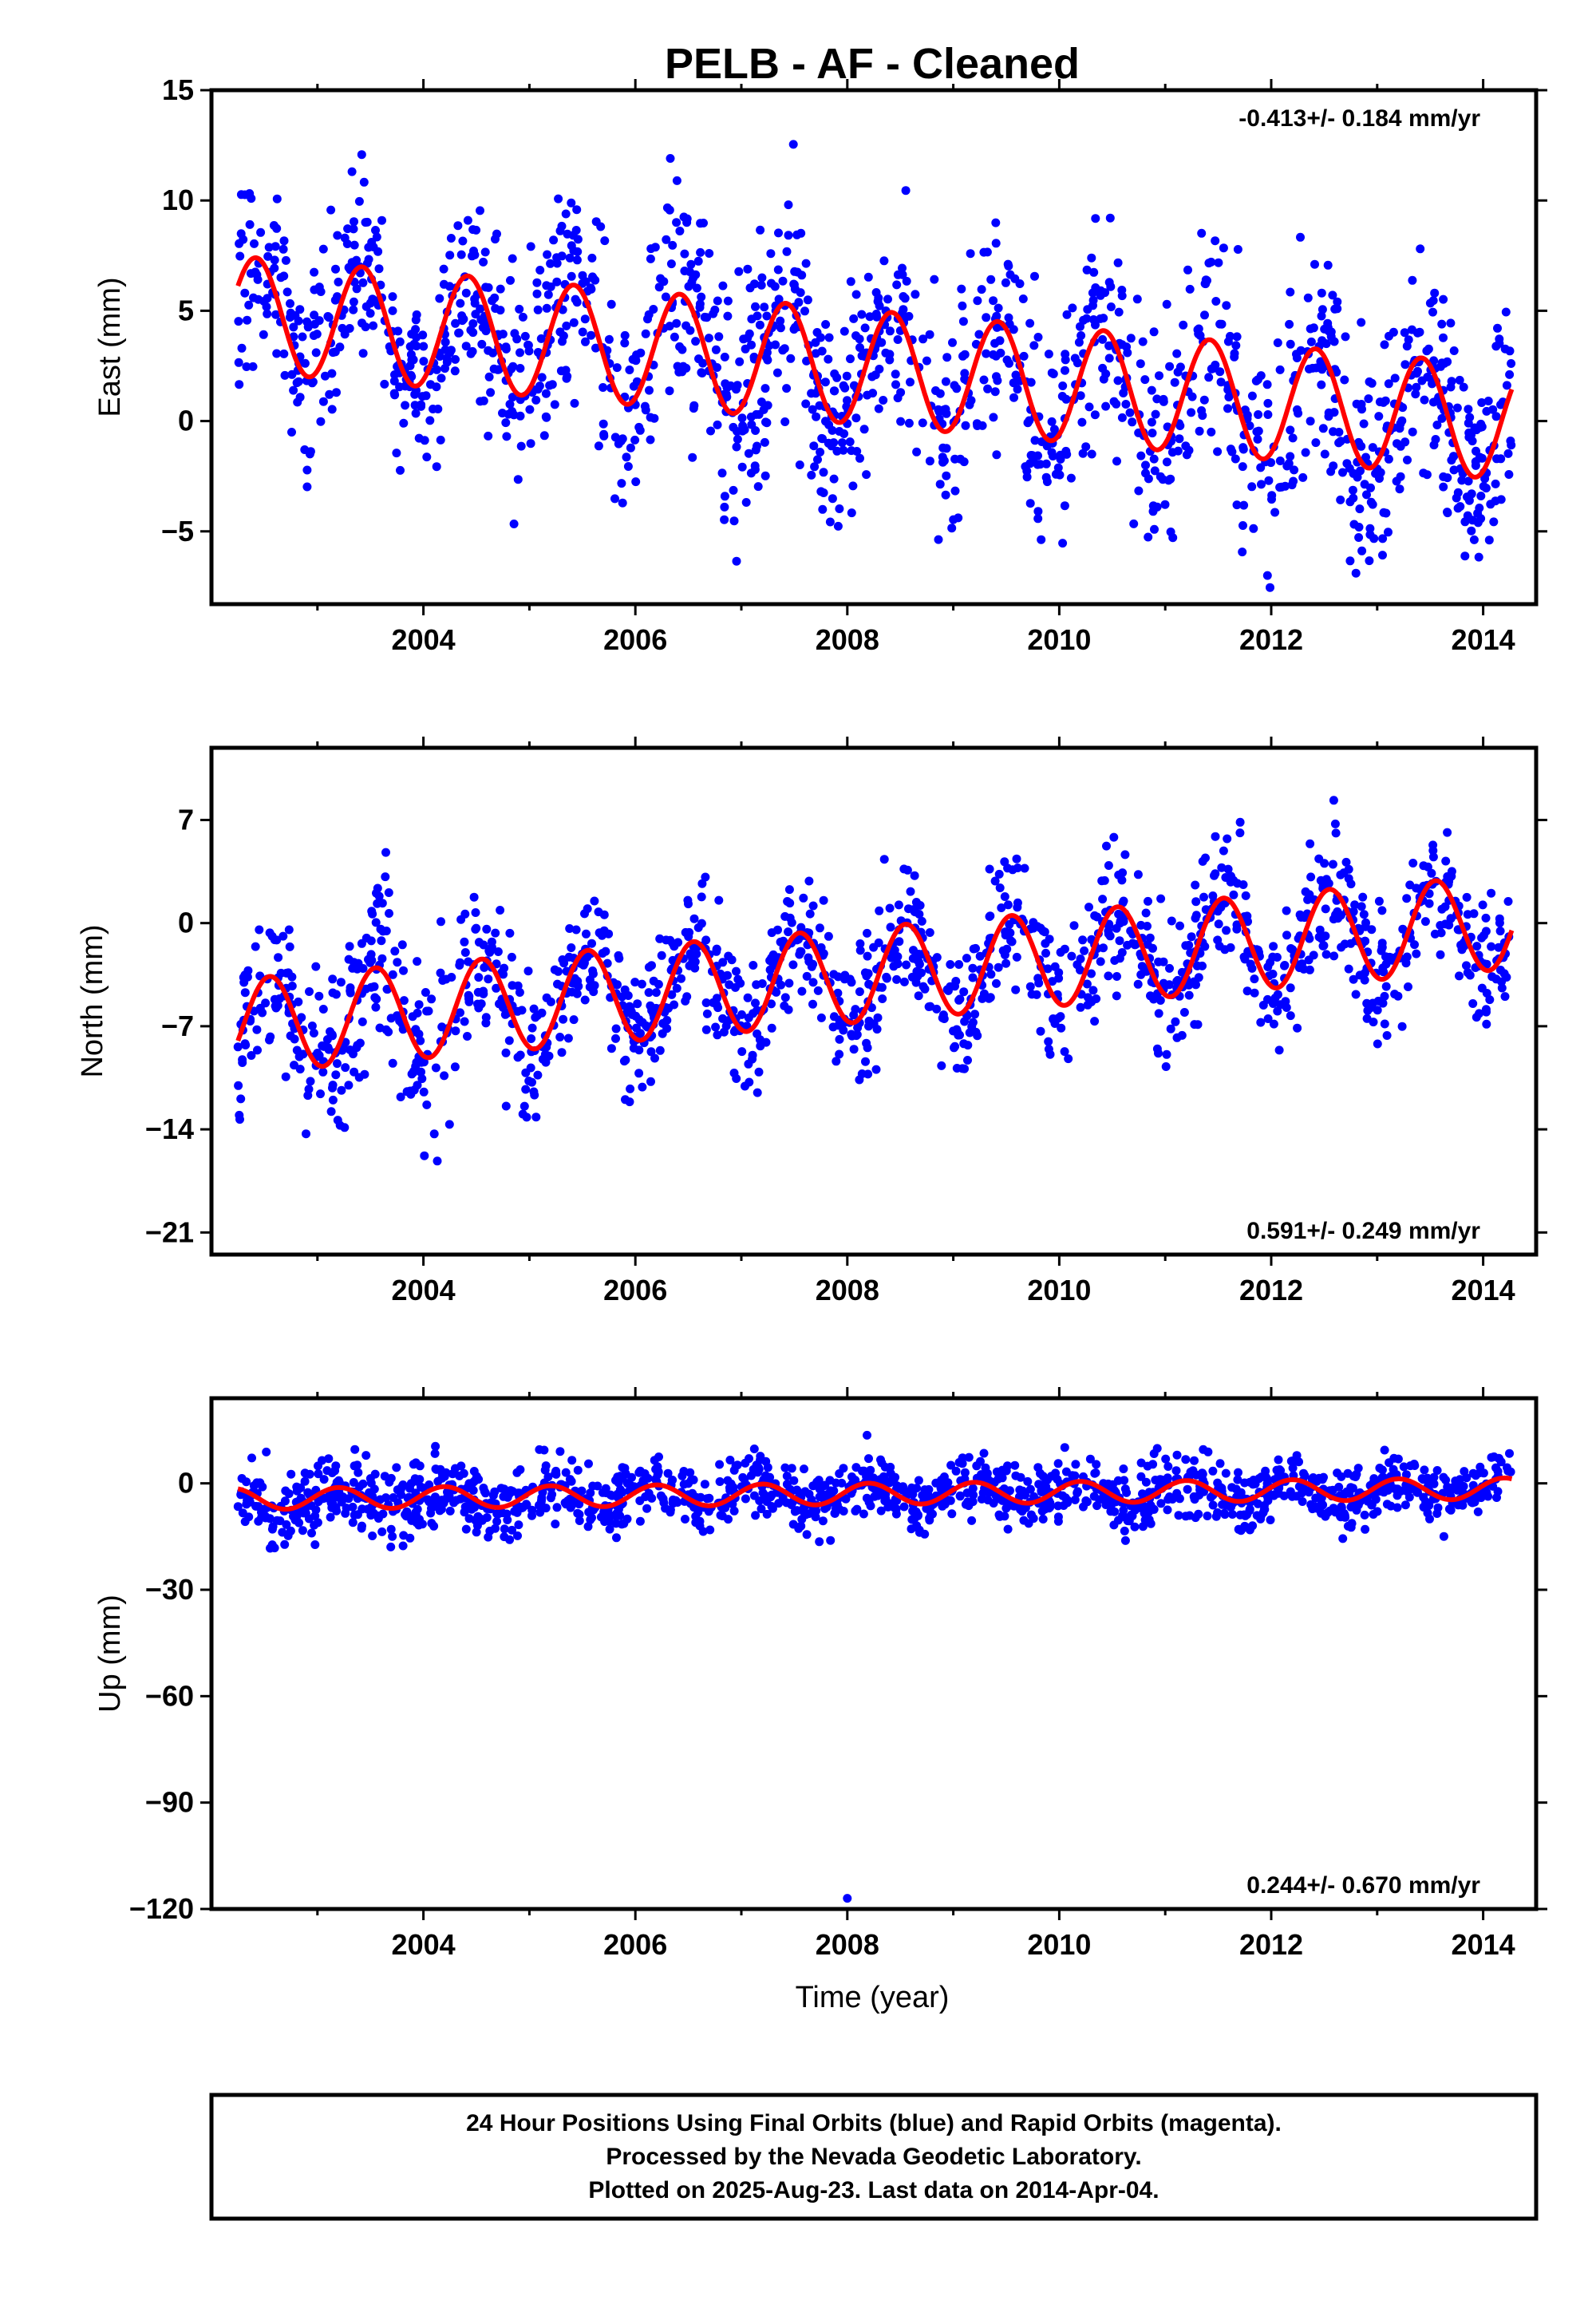  Describe the element at coordinates (169, 1231) in the screenshot. I see `north-y-tick-label: −21` at that location.